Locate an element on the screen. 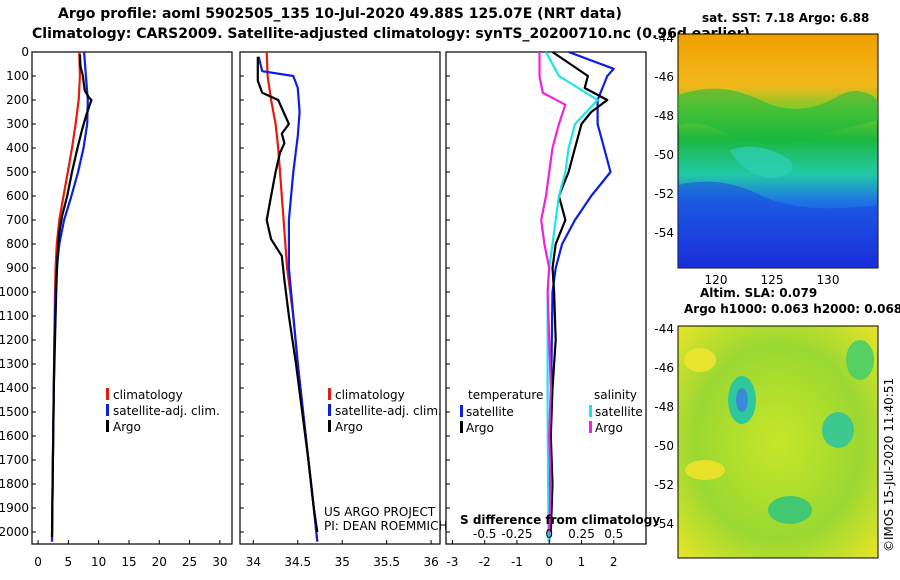 This screenshot has width=900, height=580. depth-tick-label: 600 is located at coordinates (17, 196).